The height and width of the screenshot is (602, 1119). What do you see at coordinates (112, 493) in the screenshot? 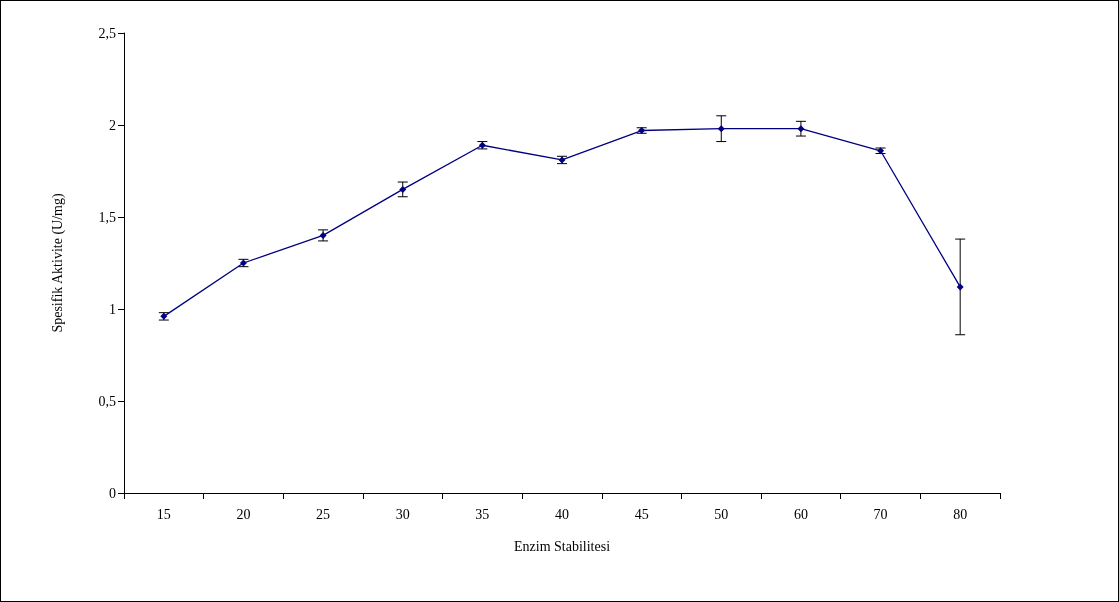
I see `y-tick-label: 0` at bounding box center [112, 493].